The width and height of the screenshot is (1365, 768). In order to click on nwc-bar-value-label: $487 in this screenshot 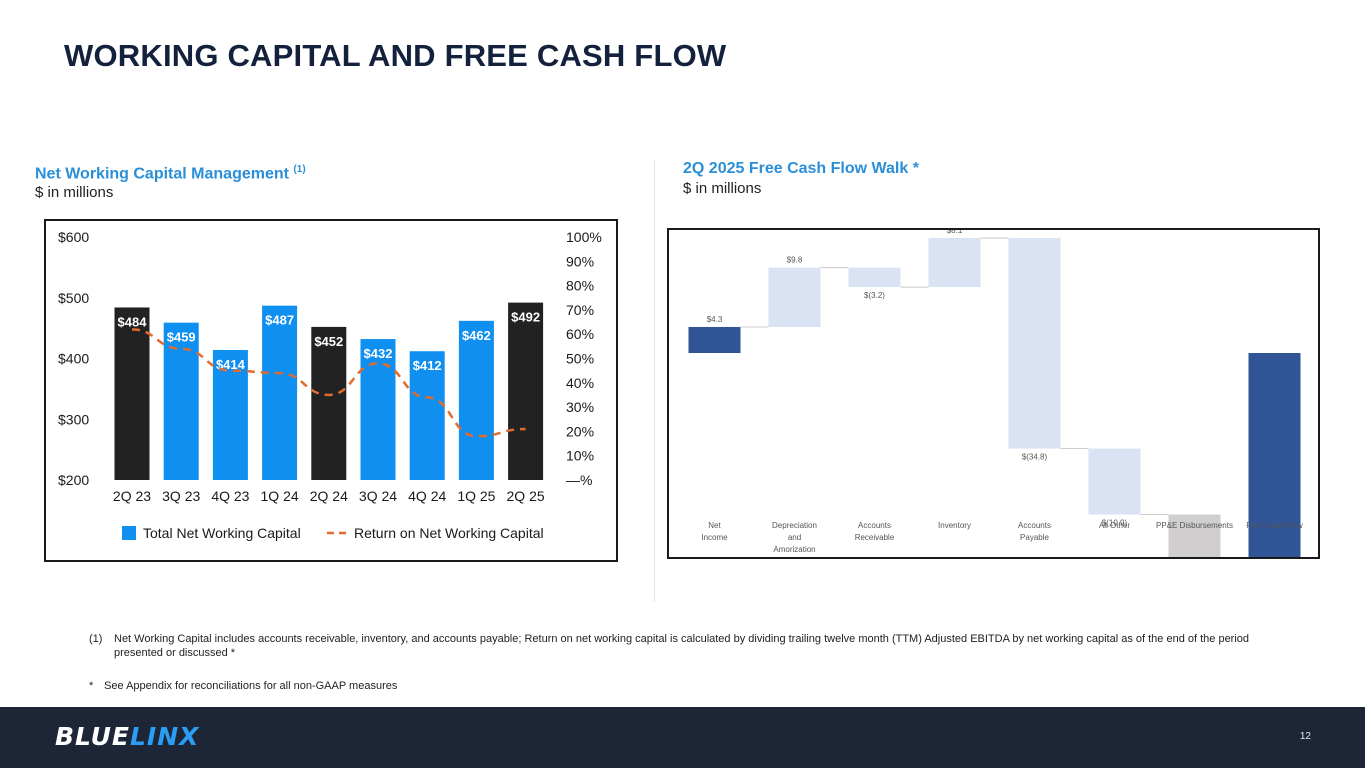, I will do `click(279, 320)`.